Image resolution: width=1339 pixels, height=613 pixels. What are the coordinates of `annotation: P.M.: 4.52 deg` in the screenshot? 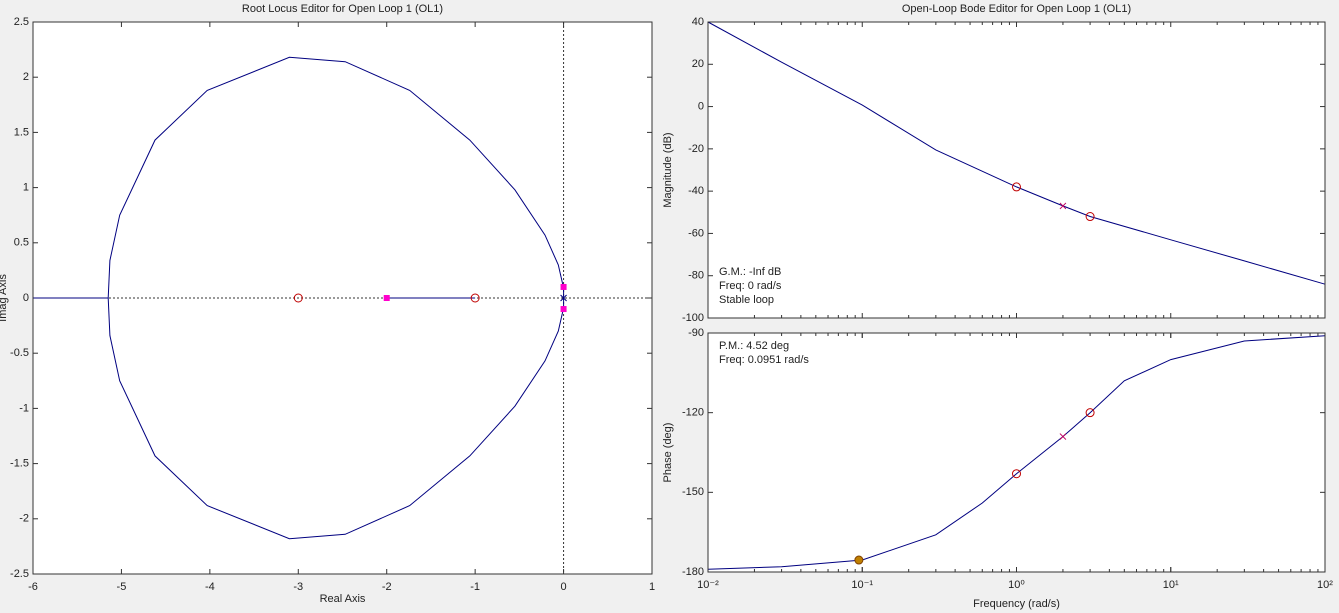 It's located at (754, 346).